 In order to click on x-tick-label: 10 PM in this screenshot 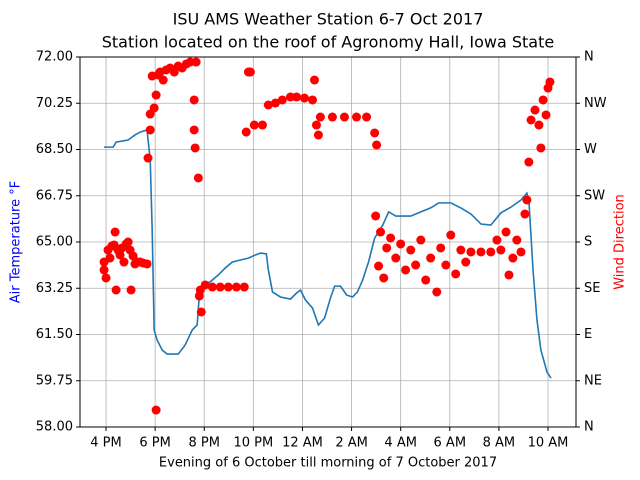, I will do `click(253, 443)`.